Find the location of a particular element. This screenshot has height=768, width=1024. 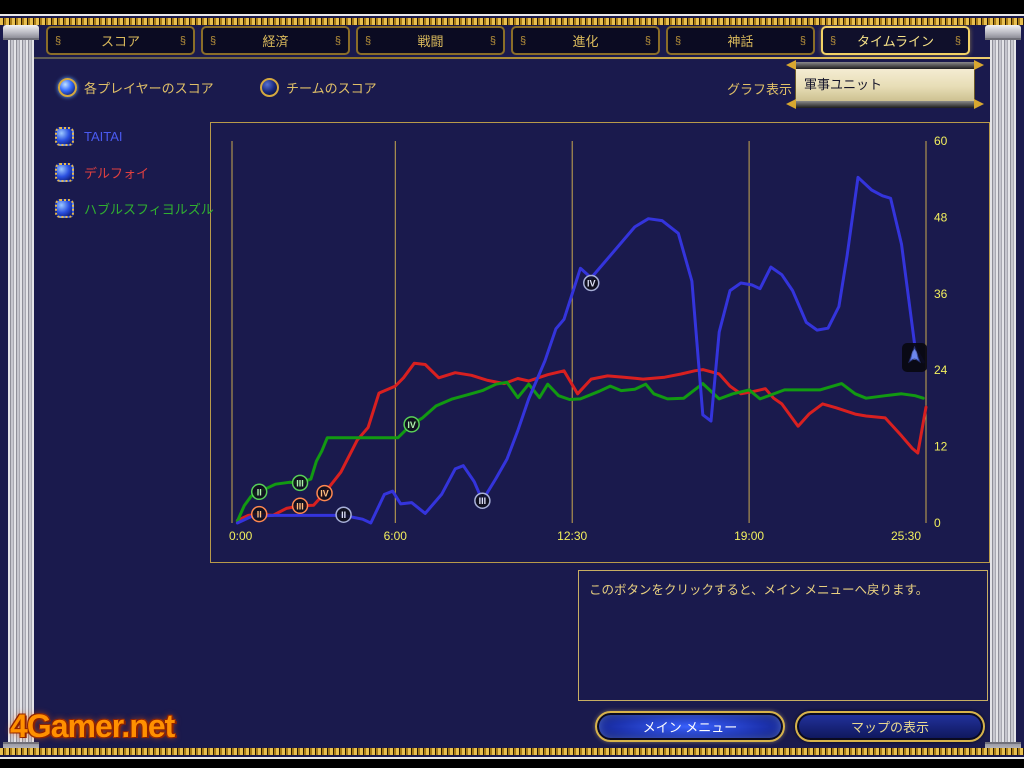

watermark: 4Gamer.net is located at coordinates (92, 726).